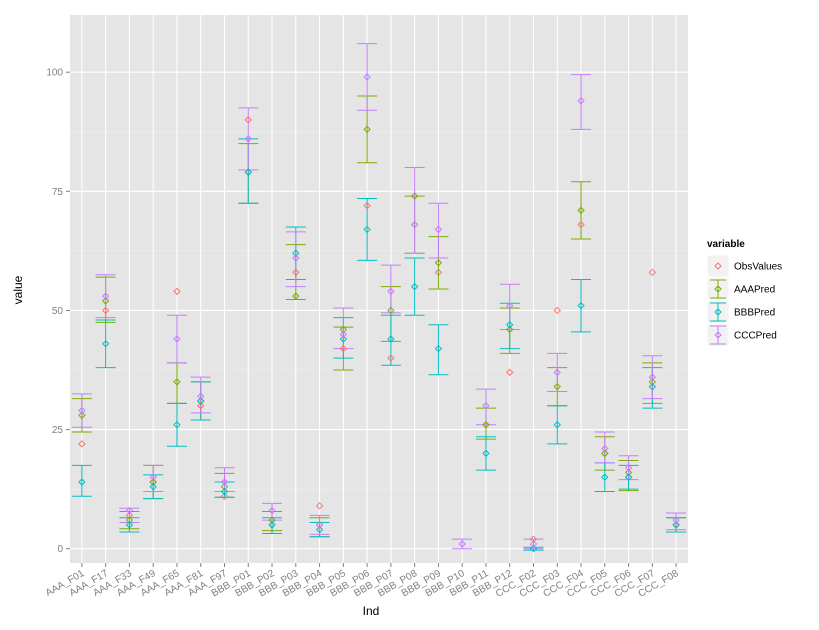 This screenshot has width=819, height=630. I want to click on legend: variable ObsValues AAAPred BBBPred CCCPred, so click(744, 293).